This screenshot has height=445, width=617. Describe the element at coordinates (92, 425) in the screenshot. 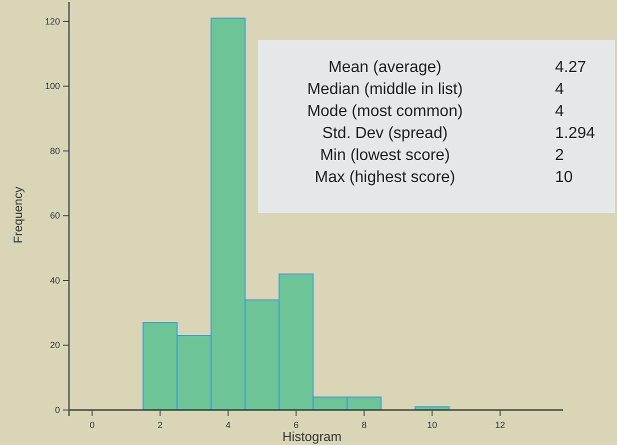

I see `x-tick-label: 0` at that location.